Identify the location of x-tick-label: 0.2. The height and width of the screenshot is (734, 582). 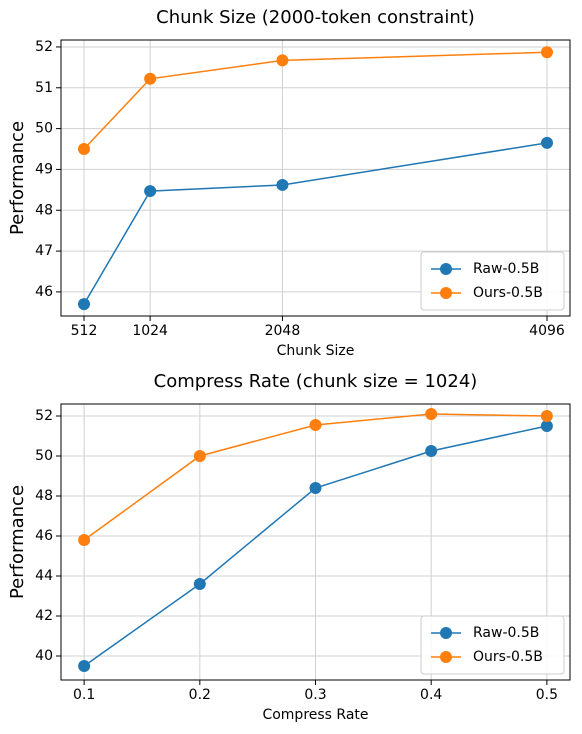
(200, 695).